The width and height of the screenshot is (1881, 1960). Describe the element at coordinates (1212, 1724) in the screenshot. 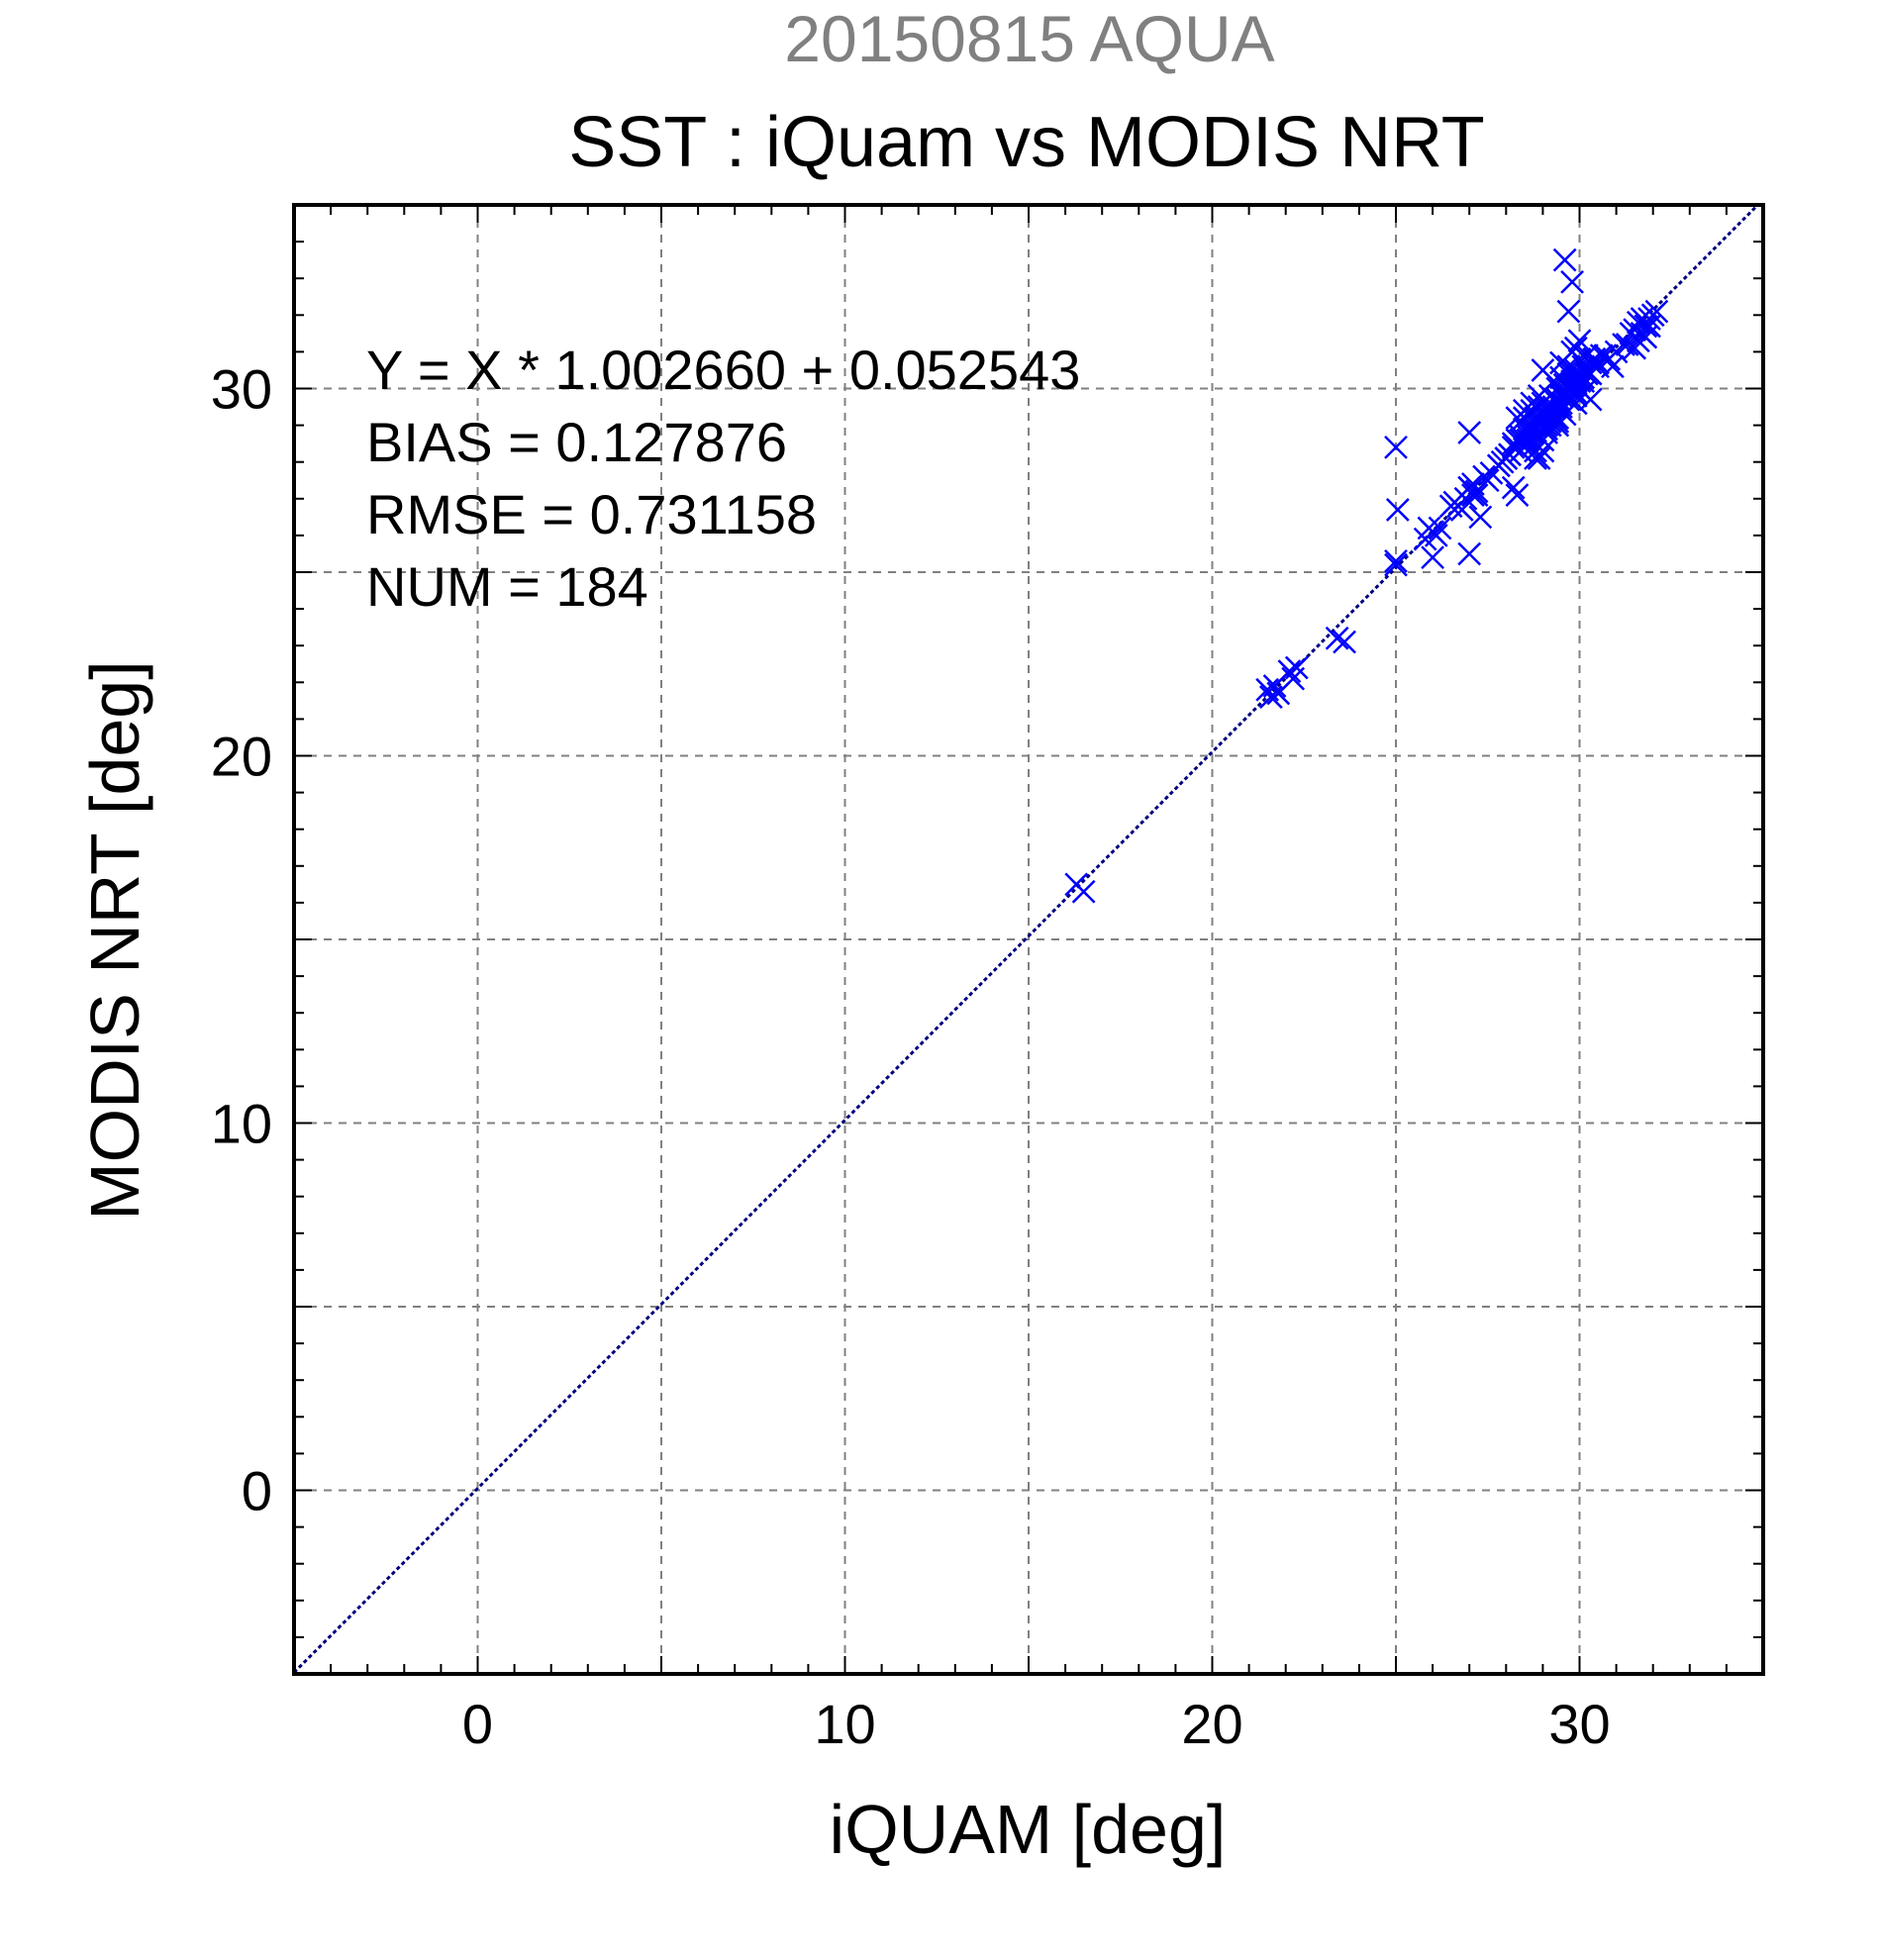

I see `x-tick-label: 20` at that location.